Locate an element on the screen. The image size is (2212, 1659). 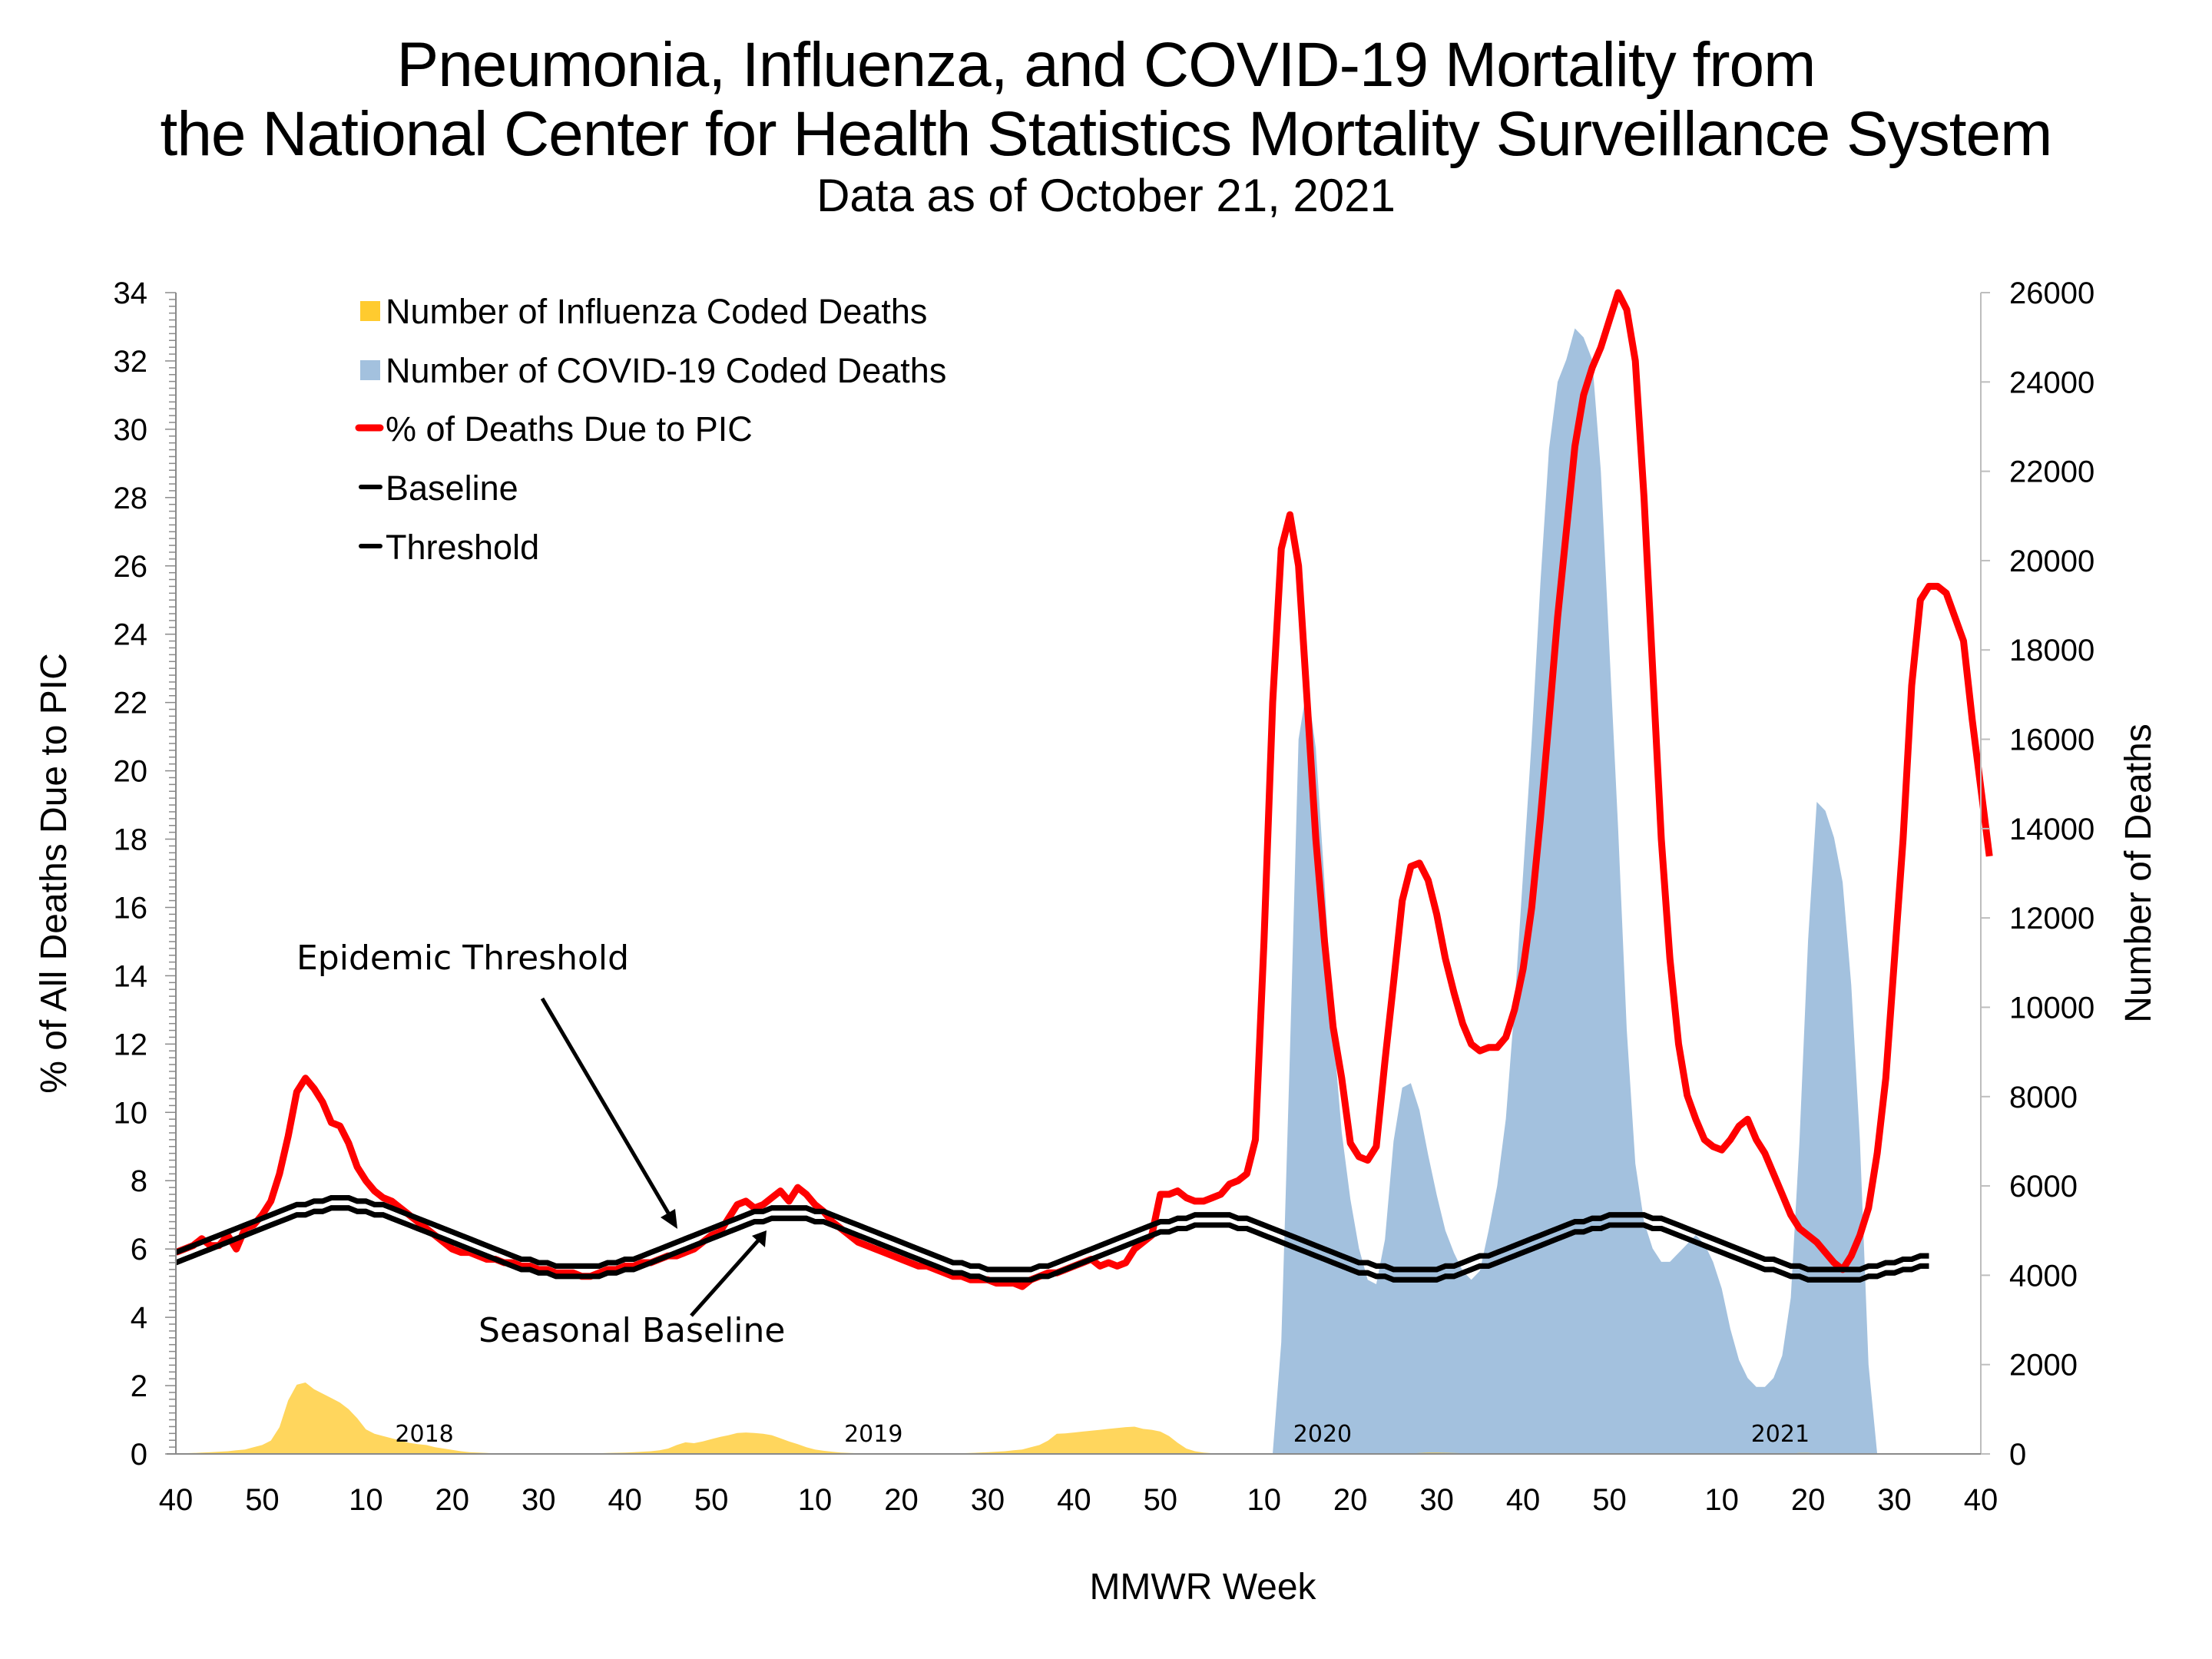
epidemic-threshold-arrowhead is located at coordinates (669, 1219).